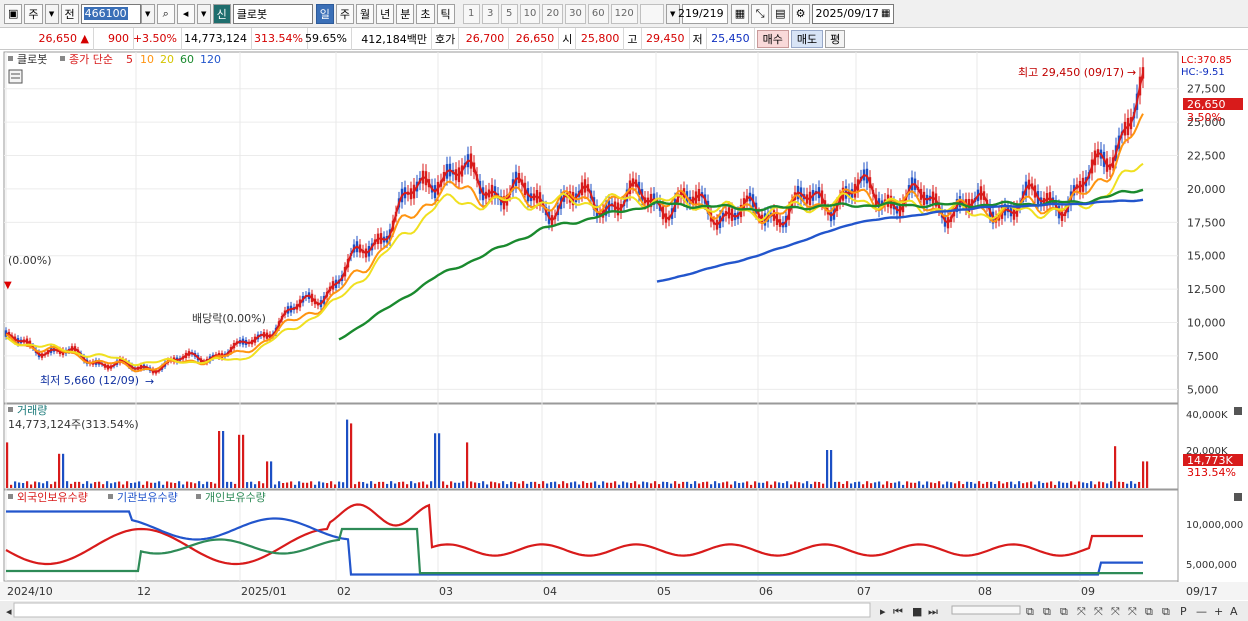 The image size is (1248, 621). I want to click on minute-120: 120, so click(624, 13).